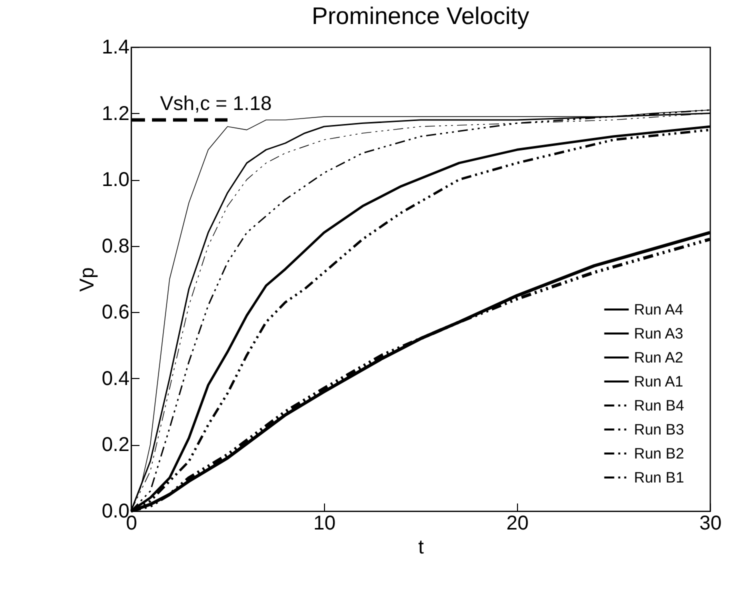 Image resolution: width=750 pixels, height=600 pixels. Describe the element at coordinates (421, 547) in the screenshot. I see `x-axis-title: t` at that location.